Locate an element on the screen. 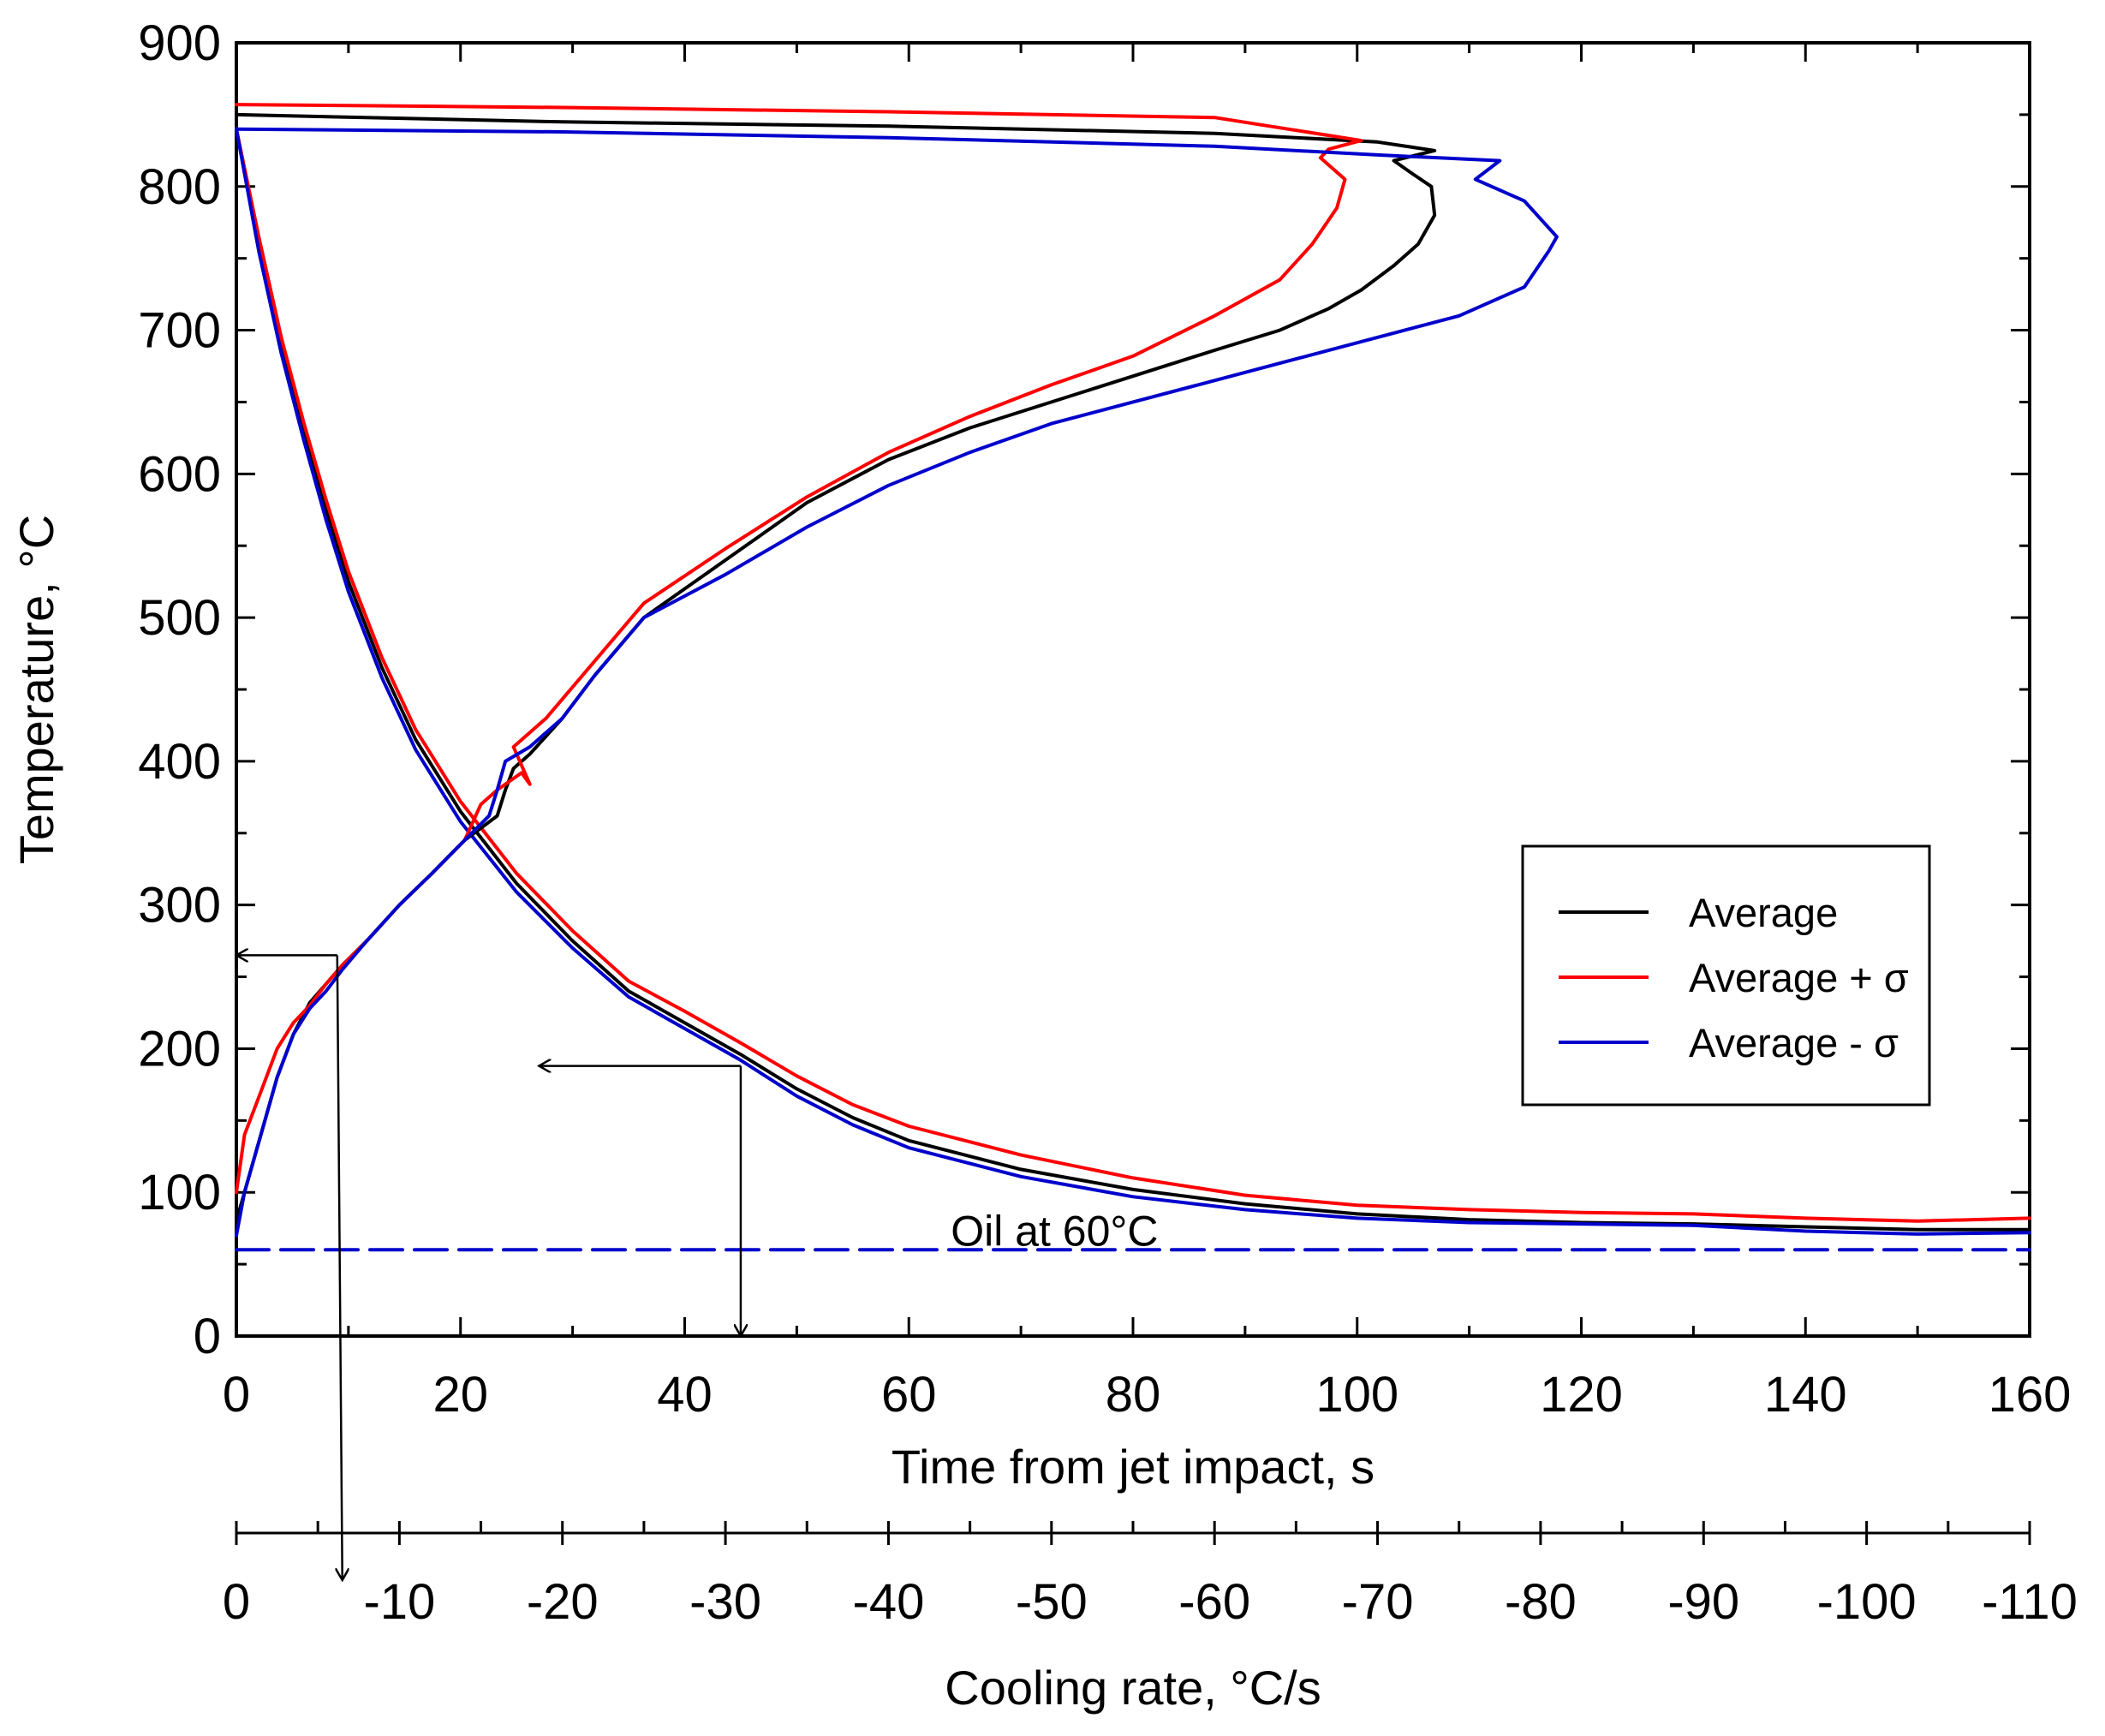 The height and width of the screenshot is (1736, 2105). y-tick-label: 300 is located at coordinates (179, 906).